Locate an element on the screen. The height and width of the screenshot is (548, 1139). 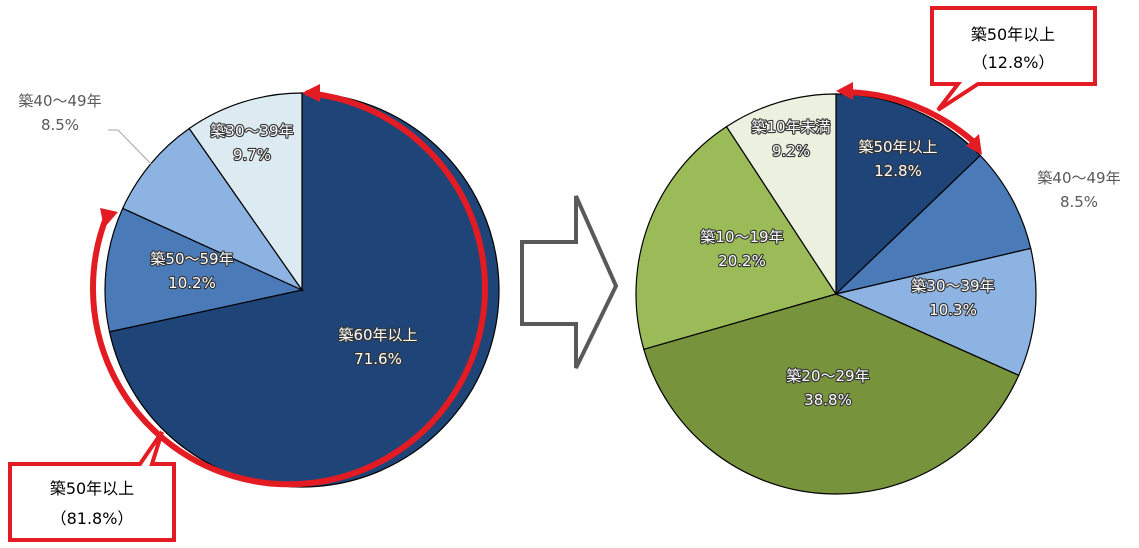
slice-label-0-60-plus: 築60年以上 71.6% is located at coordinates (377, 347).